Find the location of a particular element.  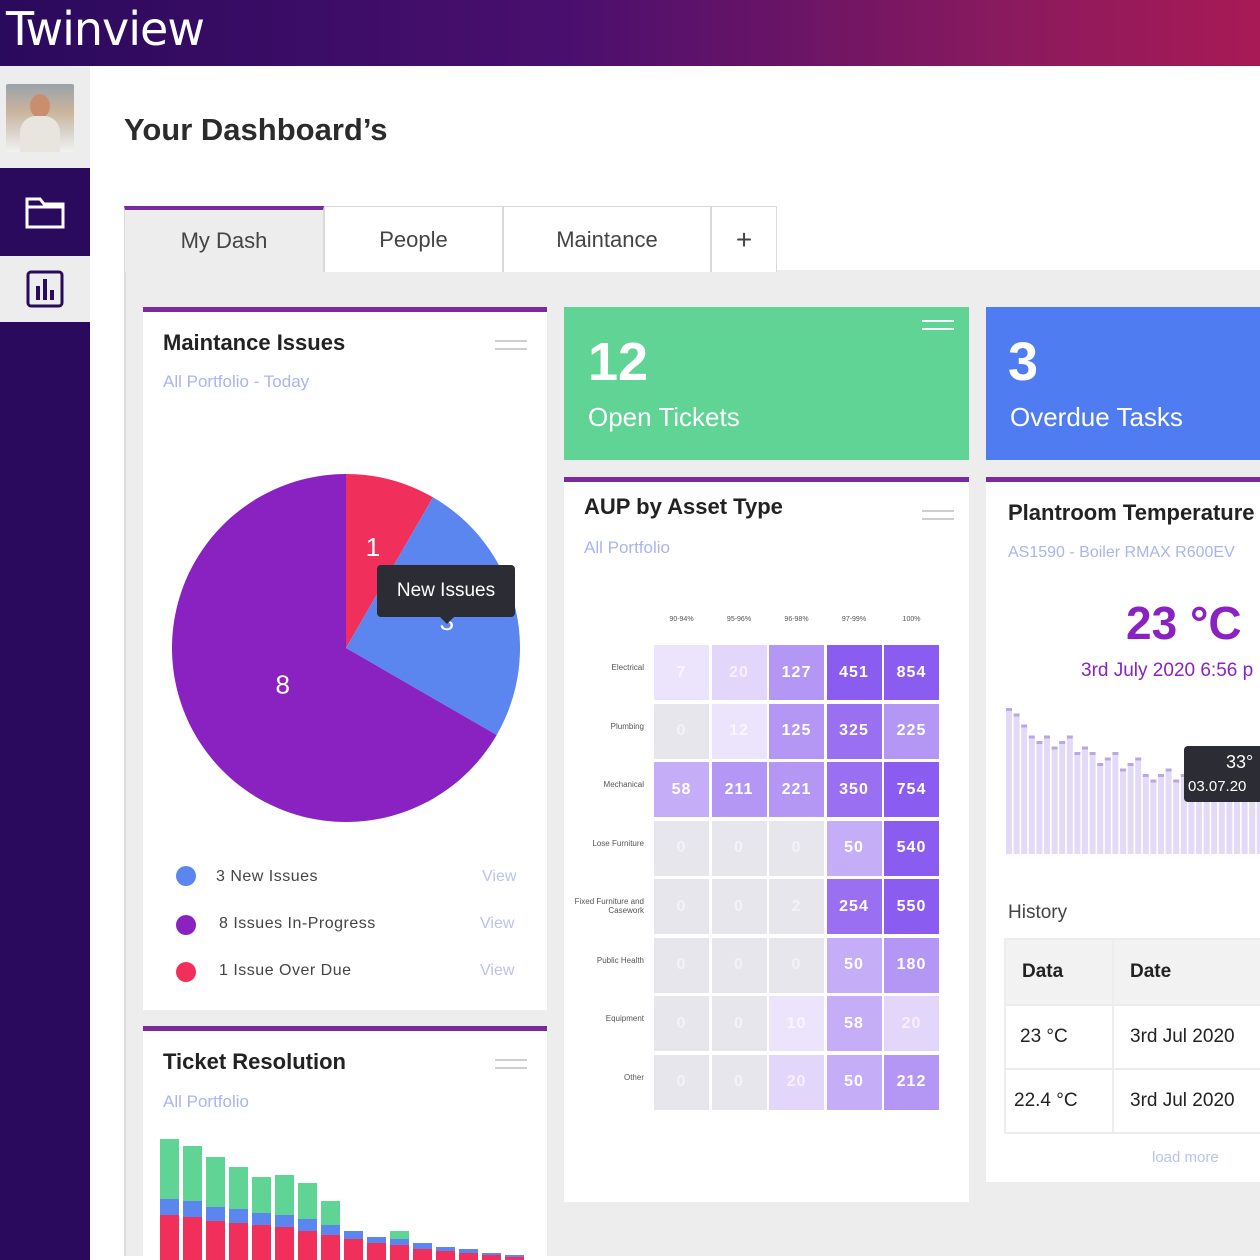

heatmap-cell: 10 is located at coordinates (796, 1023).